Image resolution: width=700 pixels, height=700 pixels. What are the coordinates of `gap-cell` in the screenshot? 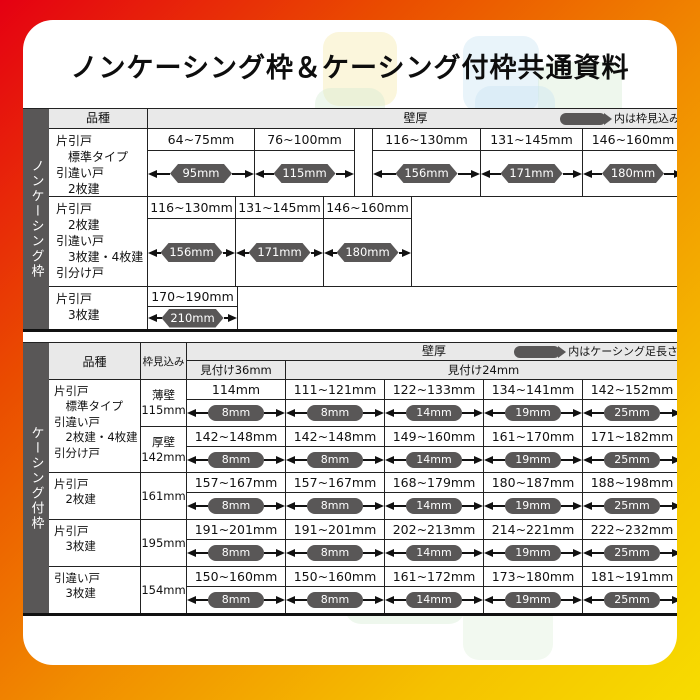 It's located at (364, 162).